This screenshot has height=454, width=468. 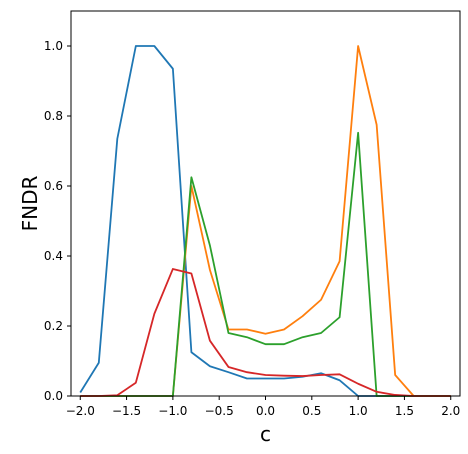 I want to click on x-axis-ticks: −2.0 −1.5 −1.0 −0.5 0.0 0.5 1.0 1.5 2.0, so click(x=263, y=407).